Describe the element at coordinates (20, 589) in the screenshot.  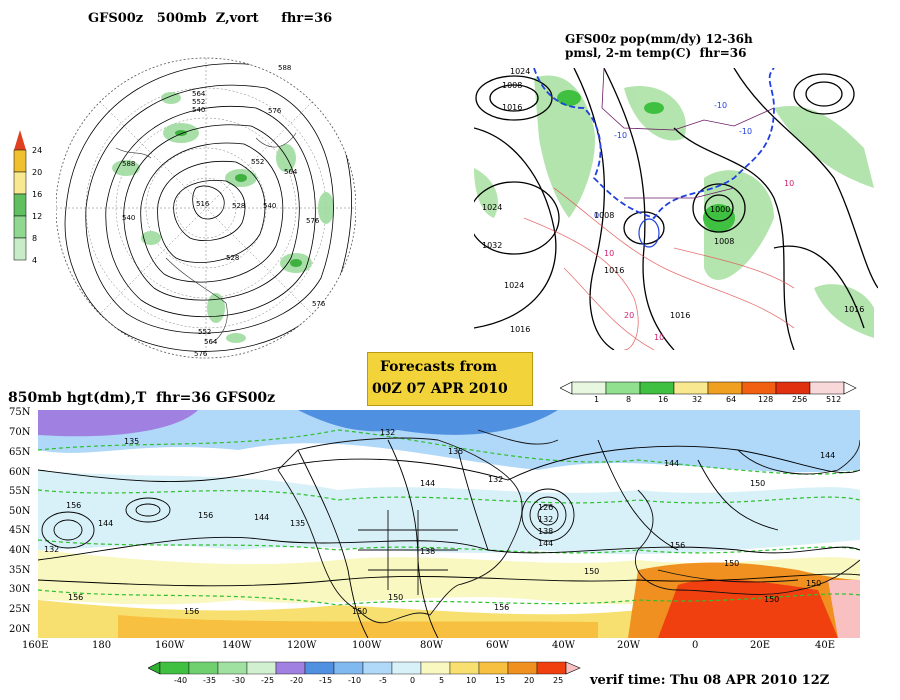
I see `lat-label: 30N` at that location.